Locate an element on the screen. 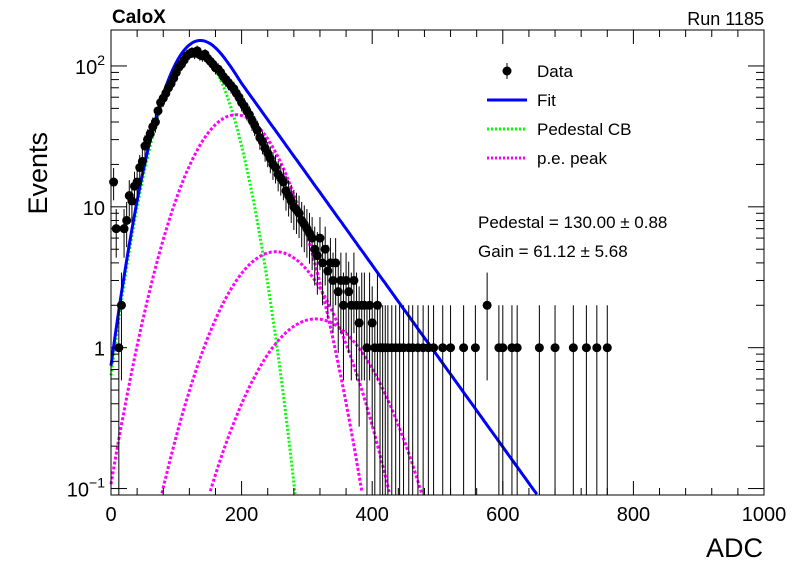 This screenshot has height=572, width=796. x-tick-label: 1000 is located at coordinates (764, 515).